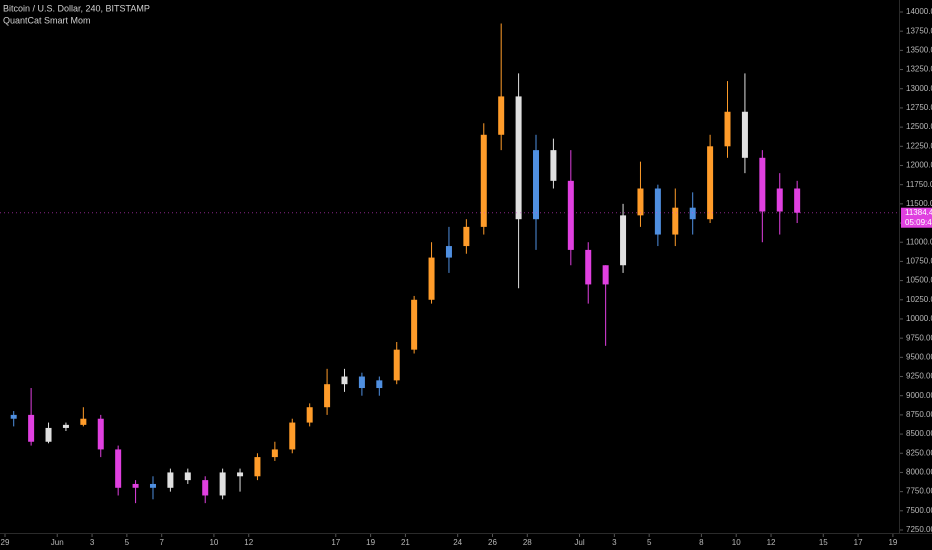  I want to click on y-tick-label: 9250.00, so click(919, 376).